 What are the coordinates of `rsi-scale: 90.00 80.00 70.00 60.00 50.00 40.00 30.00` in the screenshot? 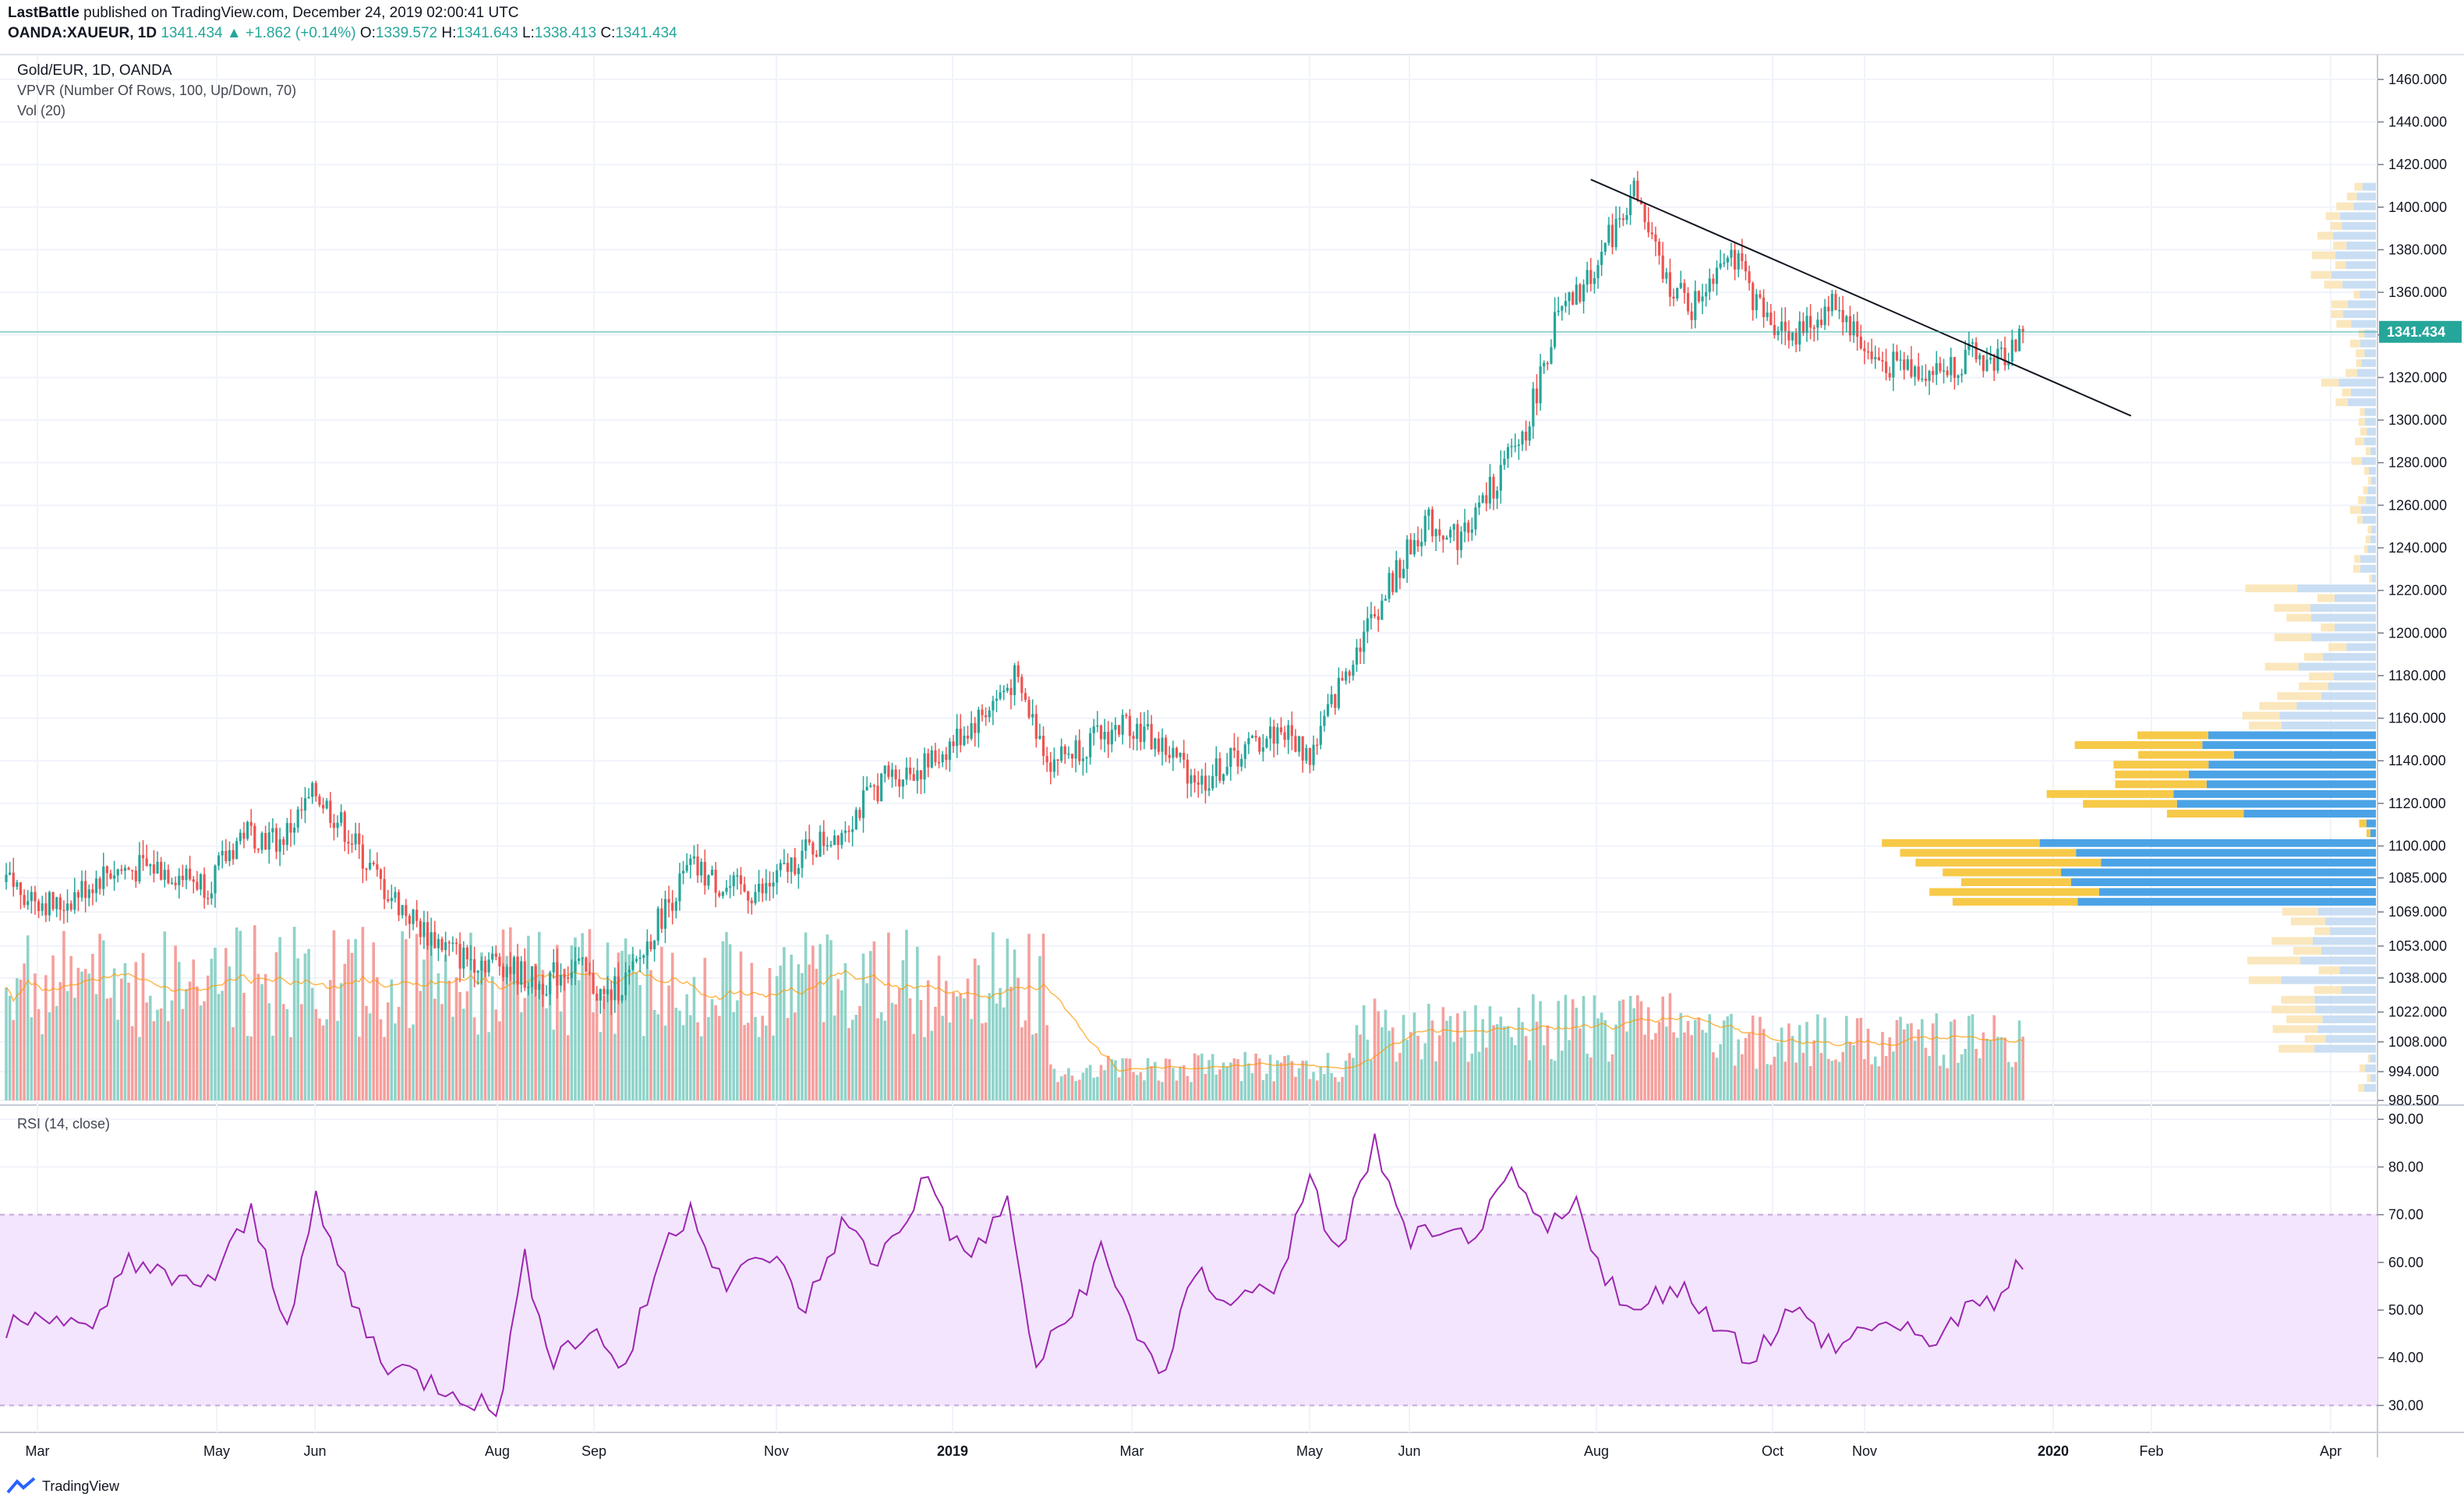 It's located at (2400, 1262).